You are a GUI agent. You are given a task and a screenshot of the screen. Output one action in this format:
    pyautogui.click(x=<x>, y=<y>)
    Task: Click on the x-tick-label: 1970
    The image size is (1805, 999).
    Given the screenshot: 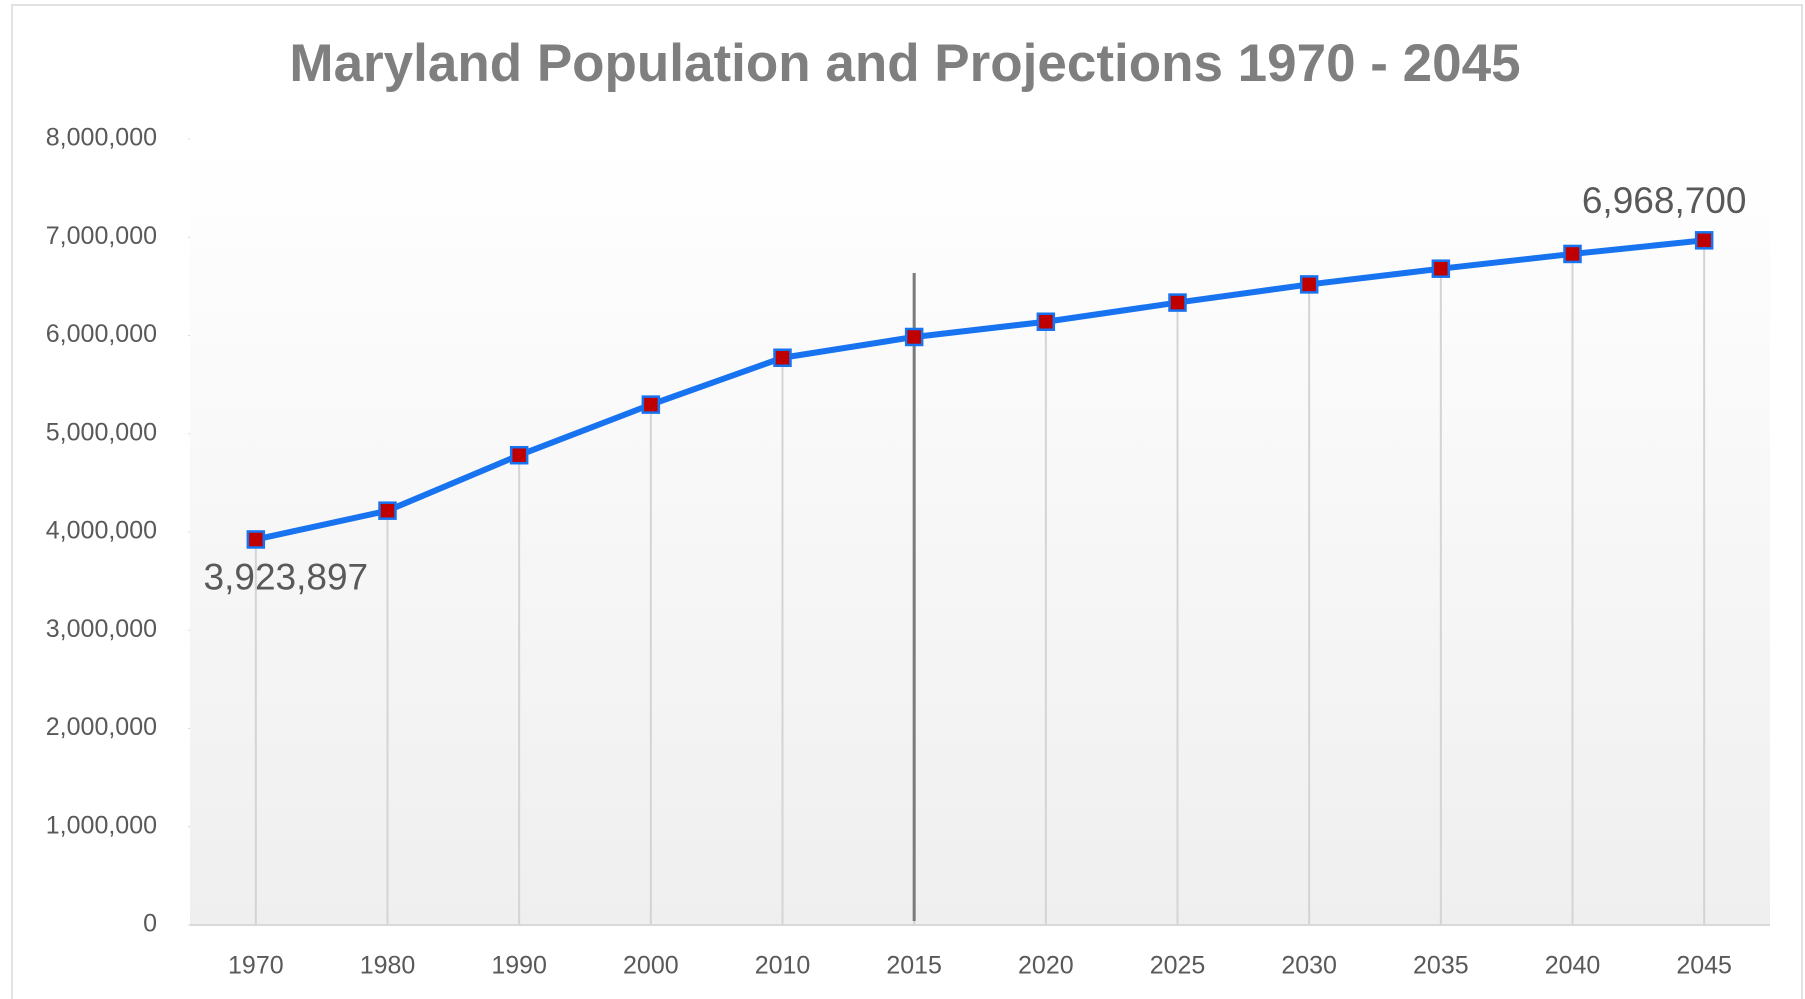 What is the action you would take?
    pyautogui.click(x=256, y=966)
    